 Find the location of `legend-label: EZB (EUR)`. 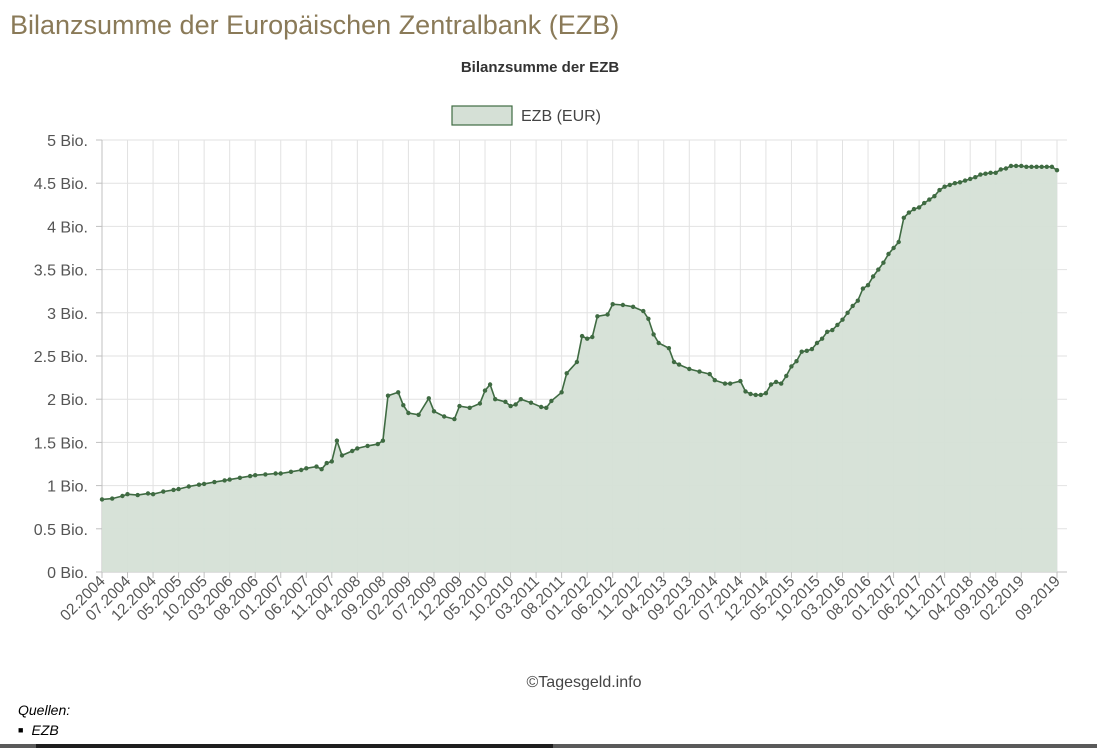

legend-label: EZB (EUR) is located at coordinates (561, 116).